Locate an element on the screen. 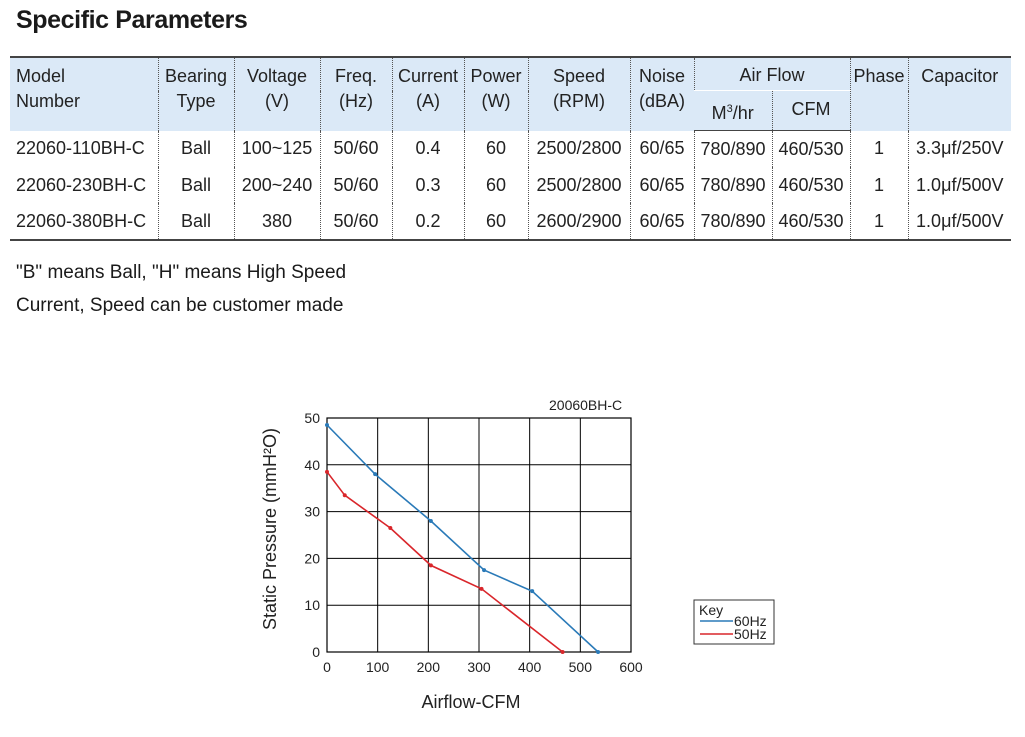  x-tick-label: 200 is located at coordinates (429, 667).